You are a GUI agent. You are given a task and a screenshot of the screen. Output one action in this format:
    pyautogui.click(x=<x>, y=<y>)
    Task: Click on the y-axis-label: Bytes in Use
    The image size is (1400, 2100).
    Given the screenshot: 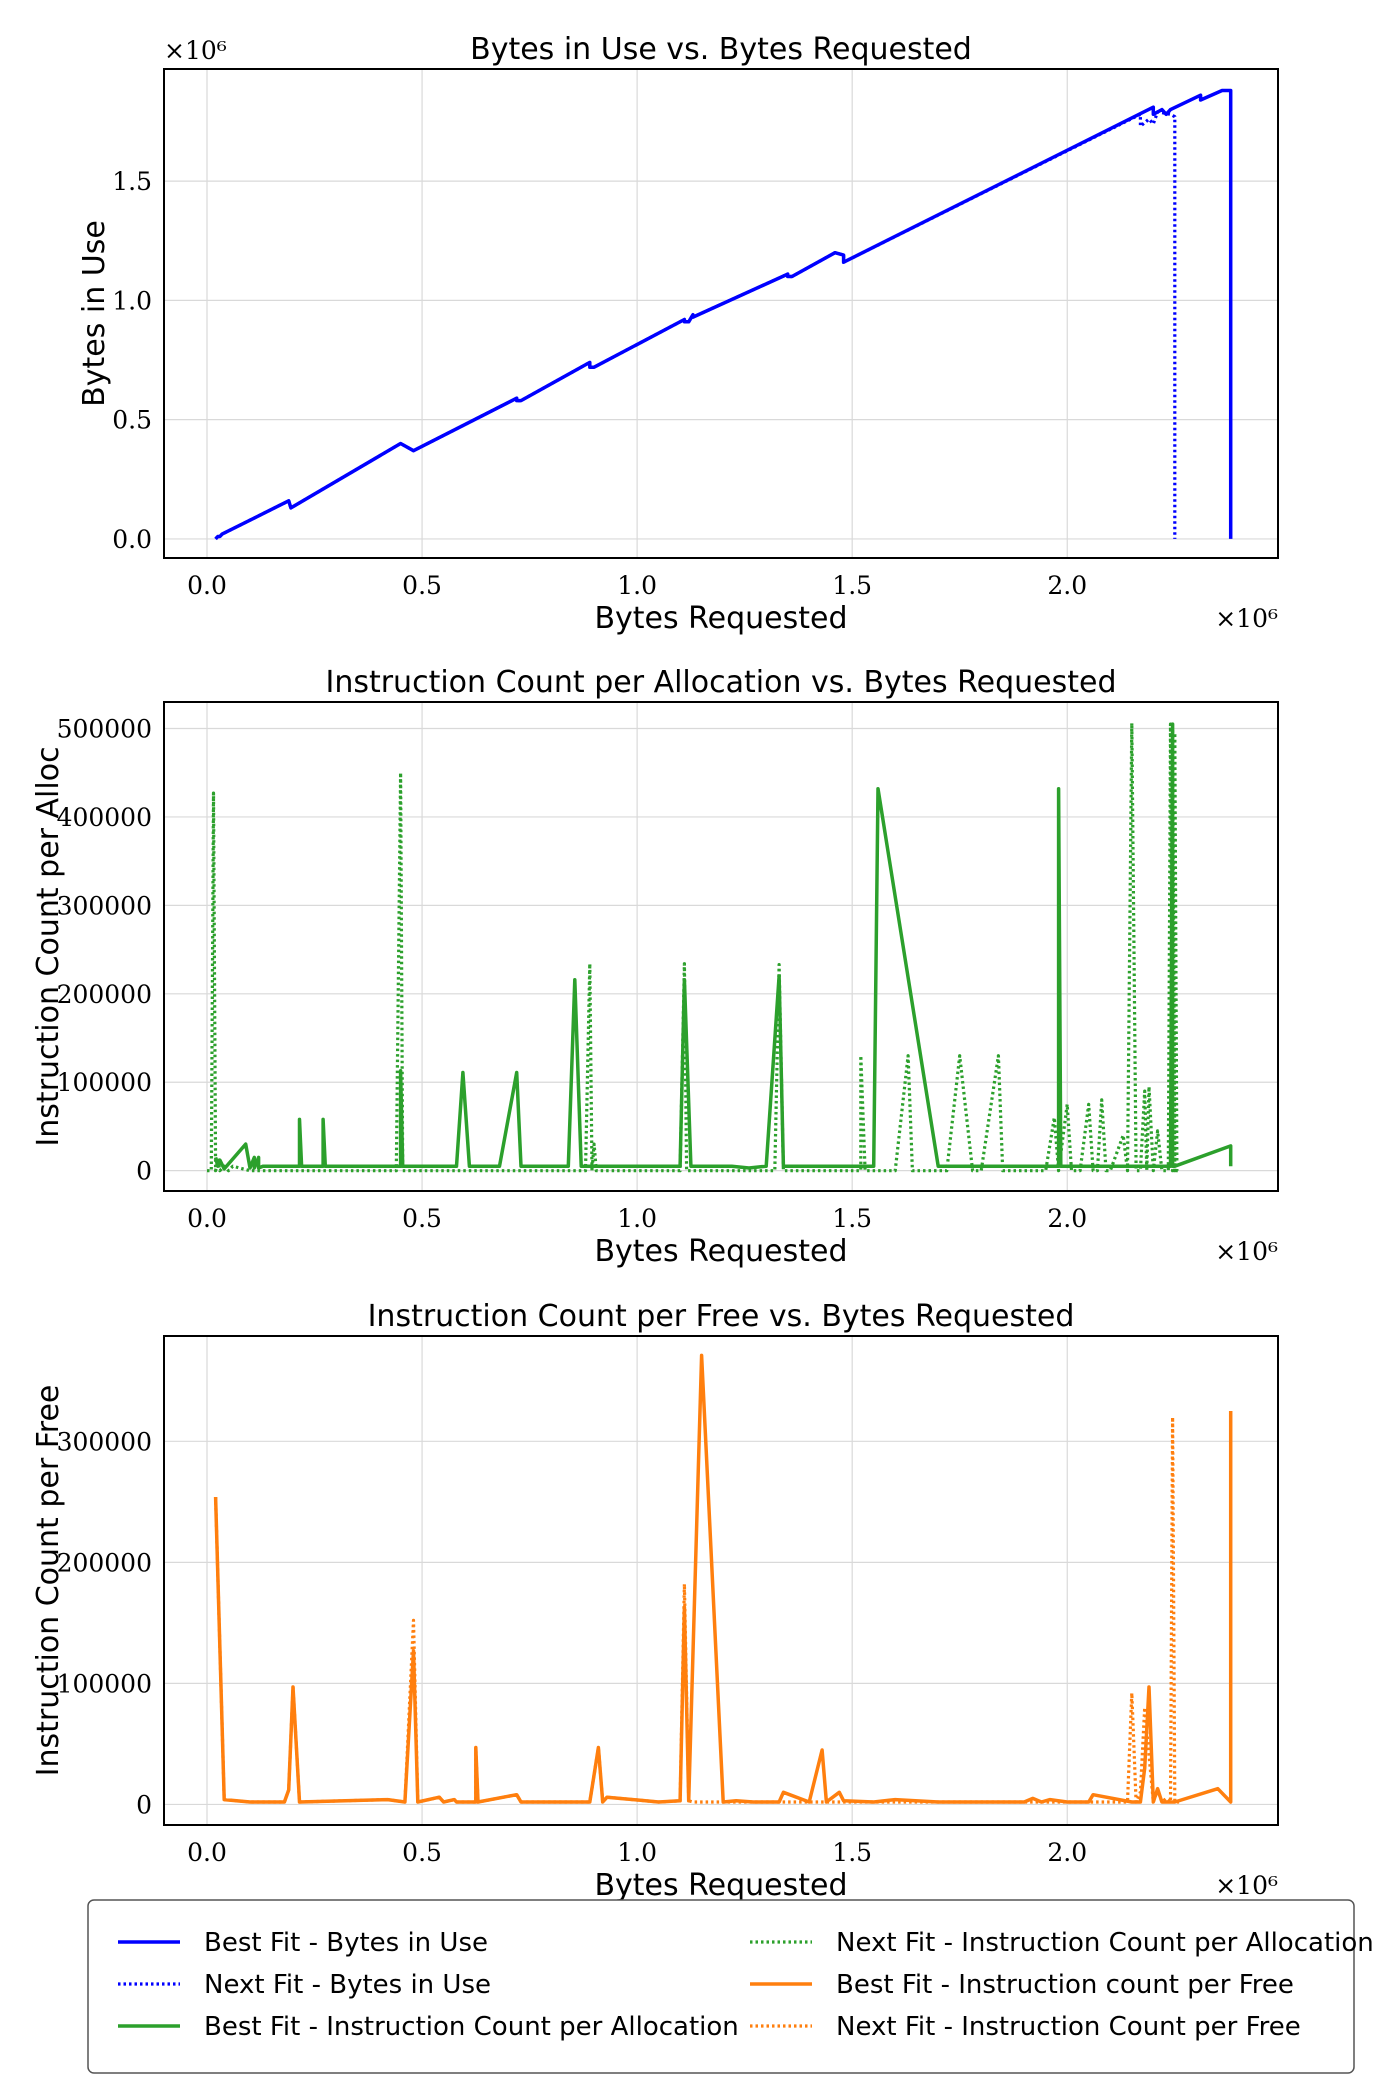 What is the action you would take?
    pyautogui.click(x=94, y=313)
    